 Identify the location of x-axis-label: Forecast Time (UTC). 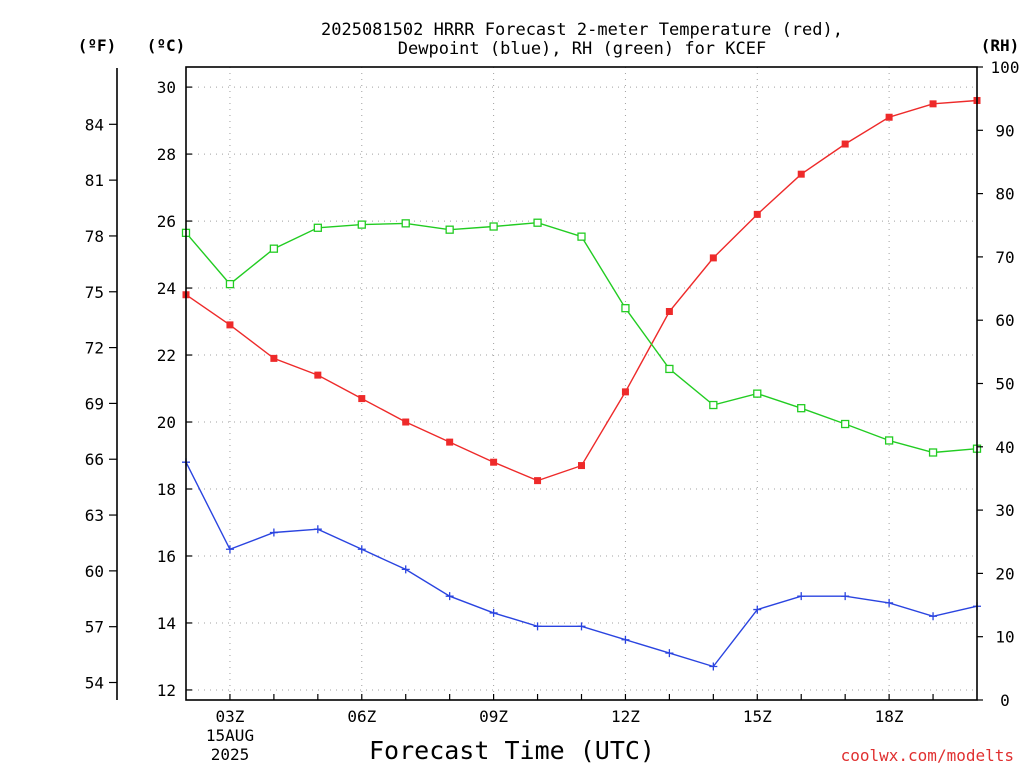
(512, 750).